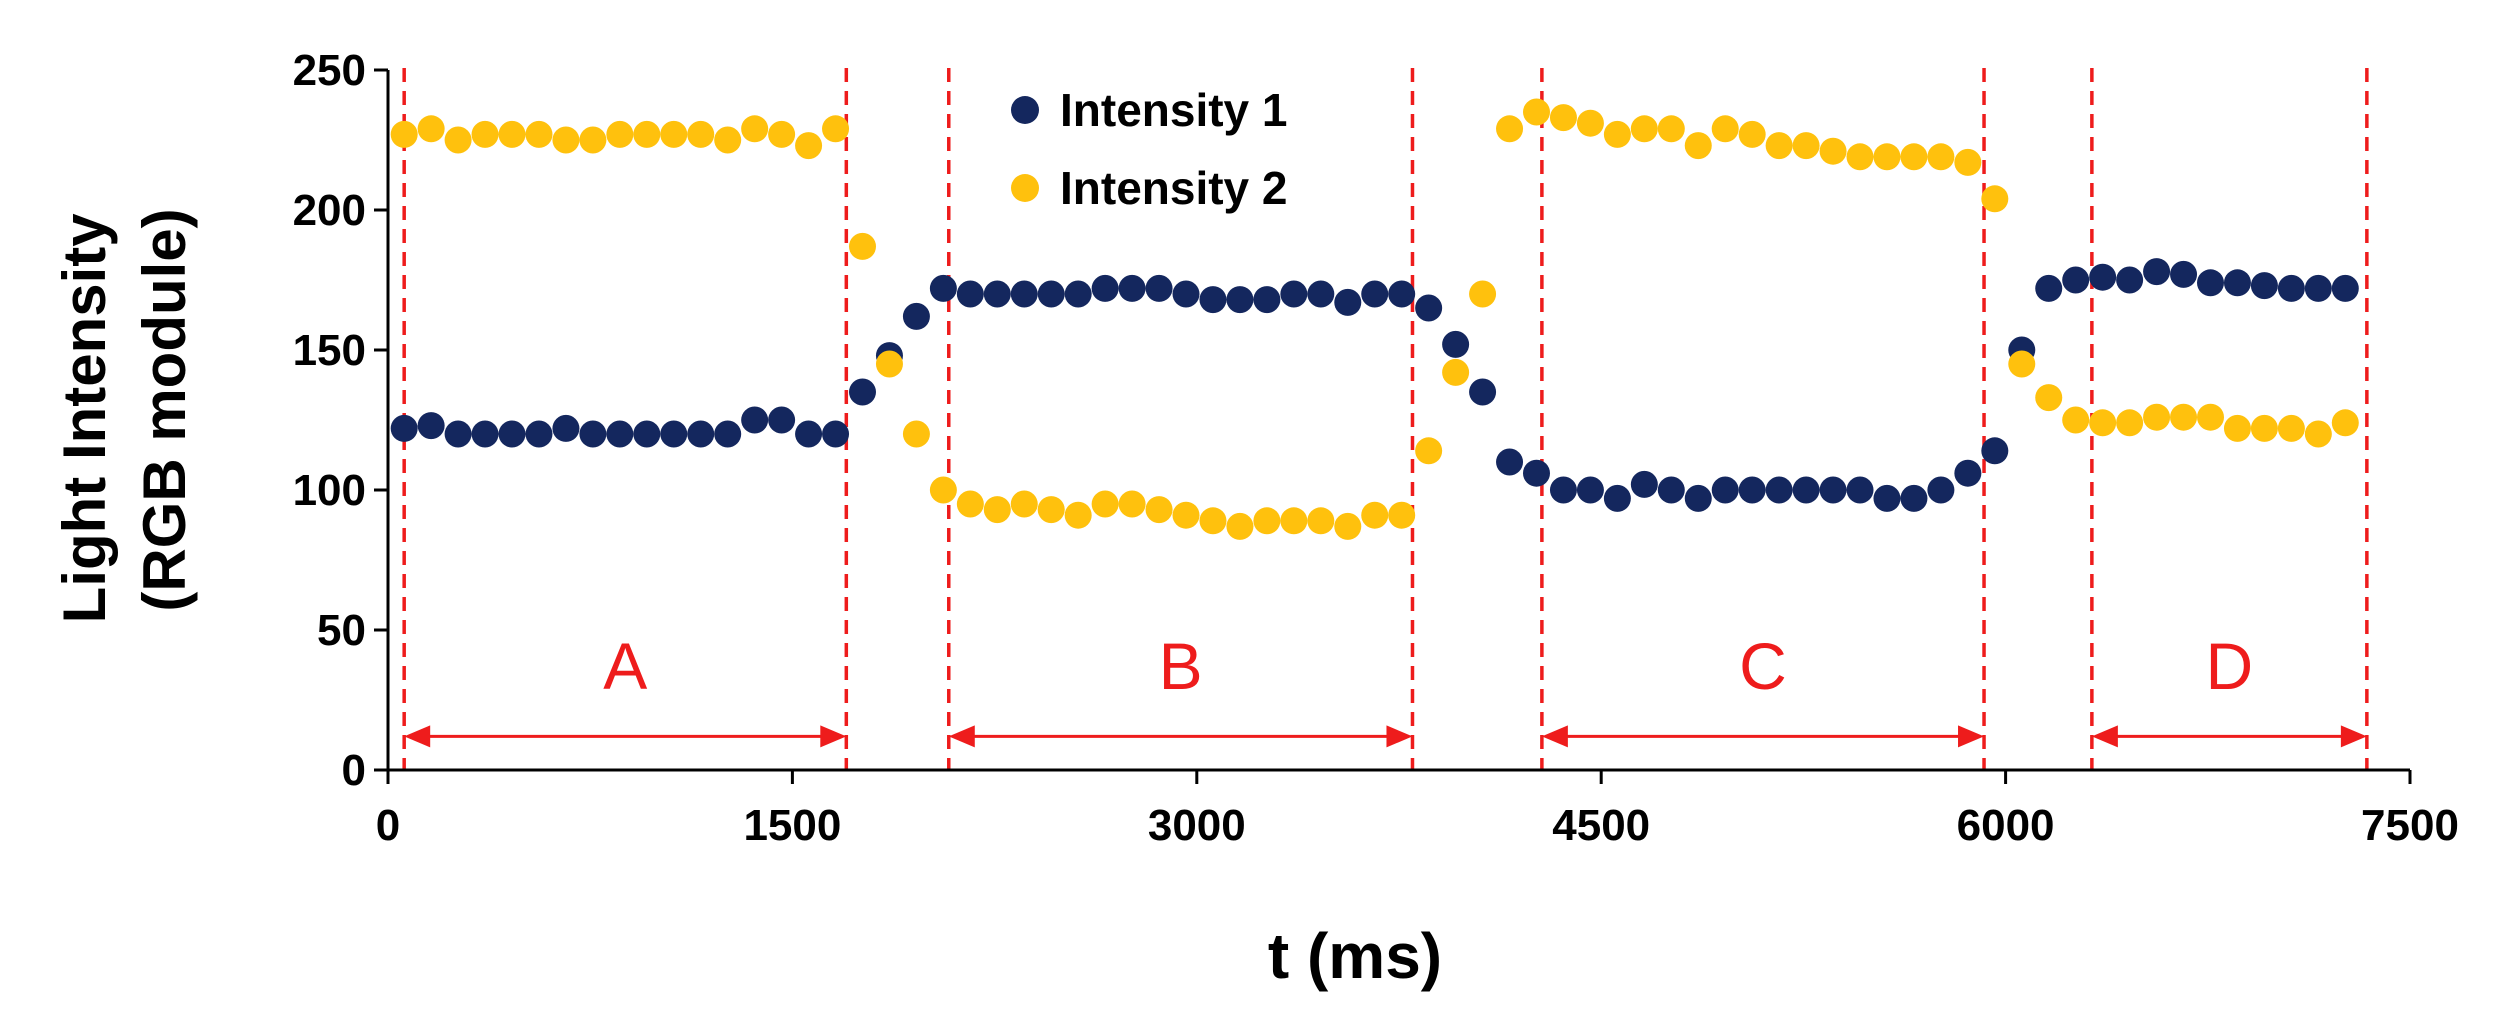 This screenshot has width=2505, height=1017. I want to click on y-tick-label: 200, so click(329, 210).